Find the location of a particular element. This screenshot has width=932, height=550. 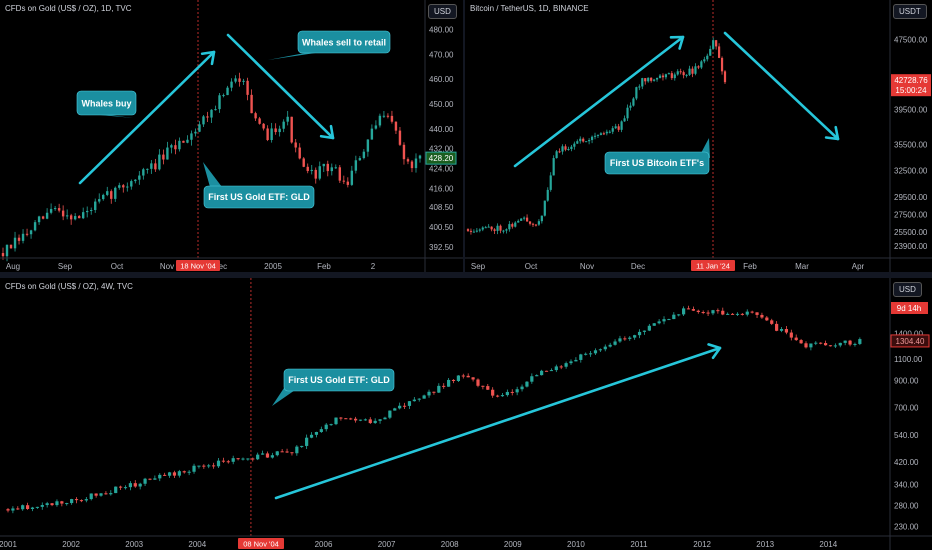

y-tick-label: 23900.00 is located at coordinates (911, 246).